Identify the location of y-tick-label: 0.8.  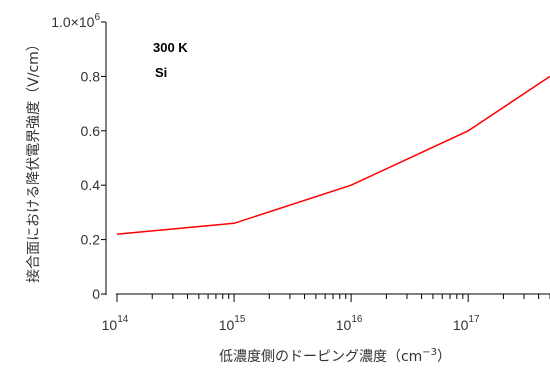
(91, 76).